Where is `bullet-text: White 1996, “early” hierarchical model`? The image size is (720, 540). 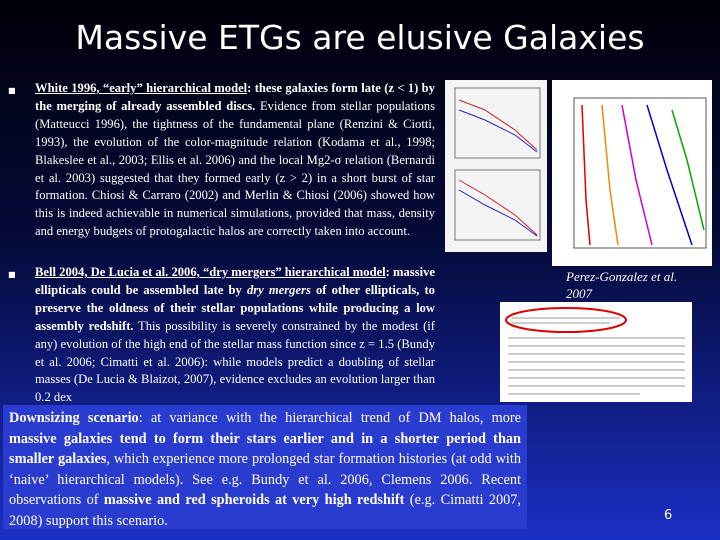 bullet-text: White 1996, “early” hierarchical model is located at coordinates (141, 88).